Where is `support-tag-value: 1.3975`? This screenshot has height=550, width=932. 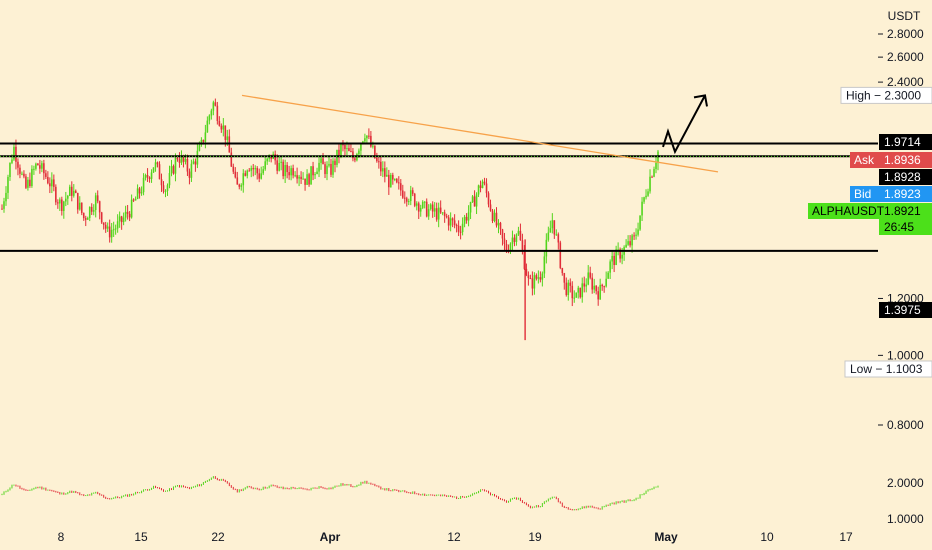 support-tag-value: 1.3975 is located at coordinates (902, 310).